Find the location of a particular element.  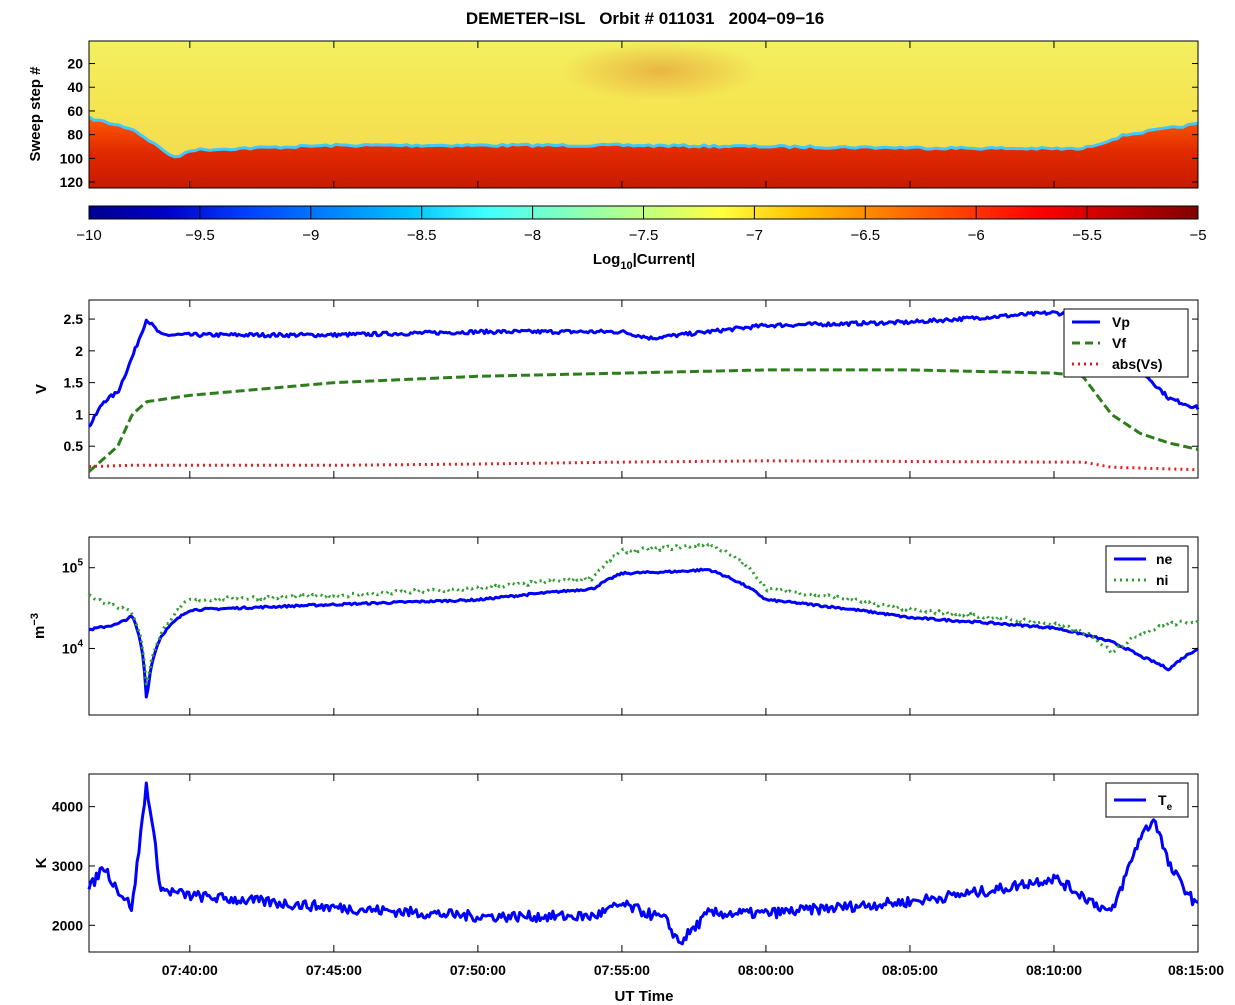

y-tick-label: 4000 is located at coordinates (67, 807).